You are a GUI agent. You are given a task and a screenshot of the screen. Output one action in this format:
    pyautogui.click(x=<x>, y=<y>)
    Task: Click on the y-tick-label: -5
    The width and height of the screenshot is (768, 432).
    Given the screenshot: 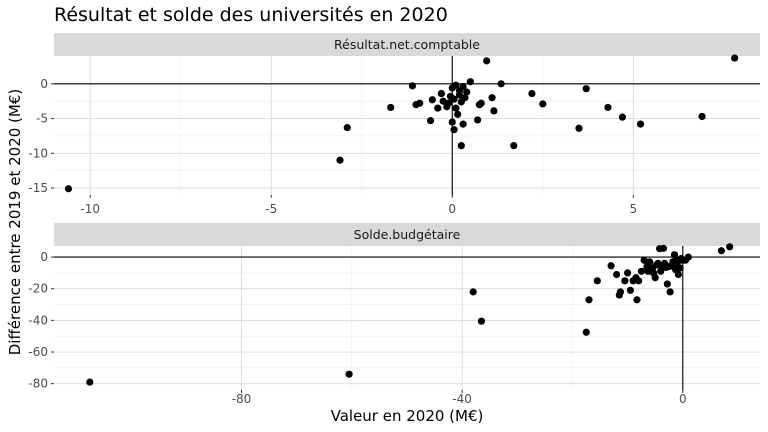 What is the action you would take?
    pyautogui.click(x=42, y=119)
    